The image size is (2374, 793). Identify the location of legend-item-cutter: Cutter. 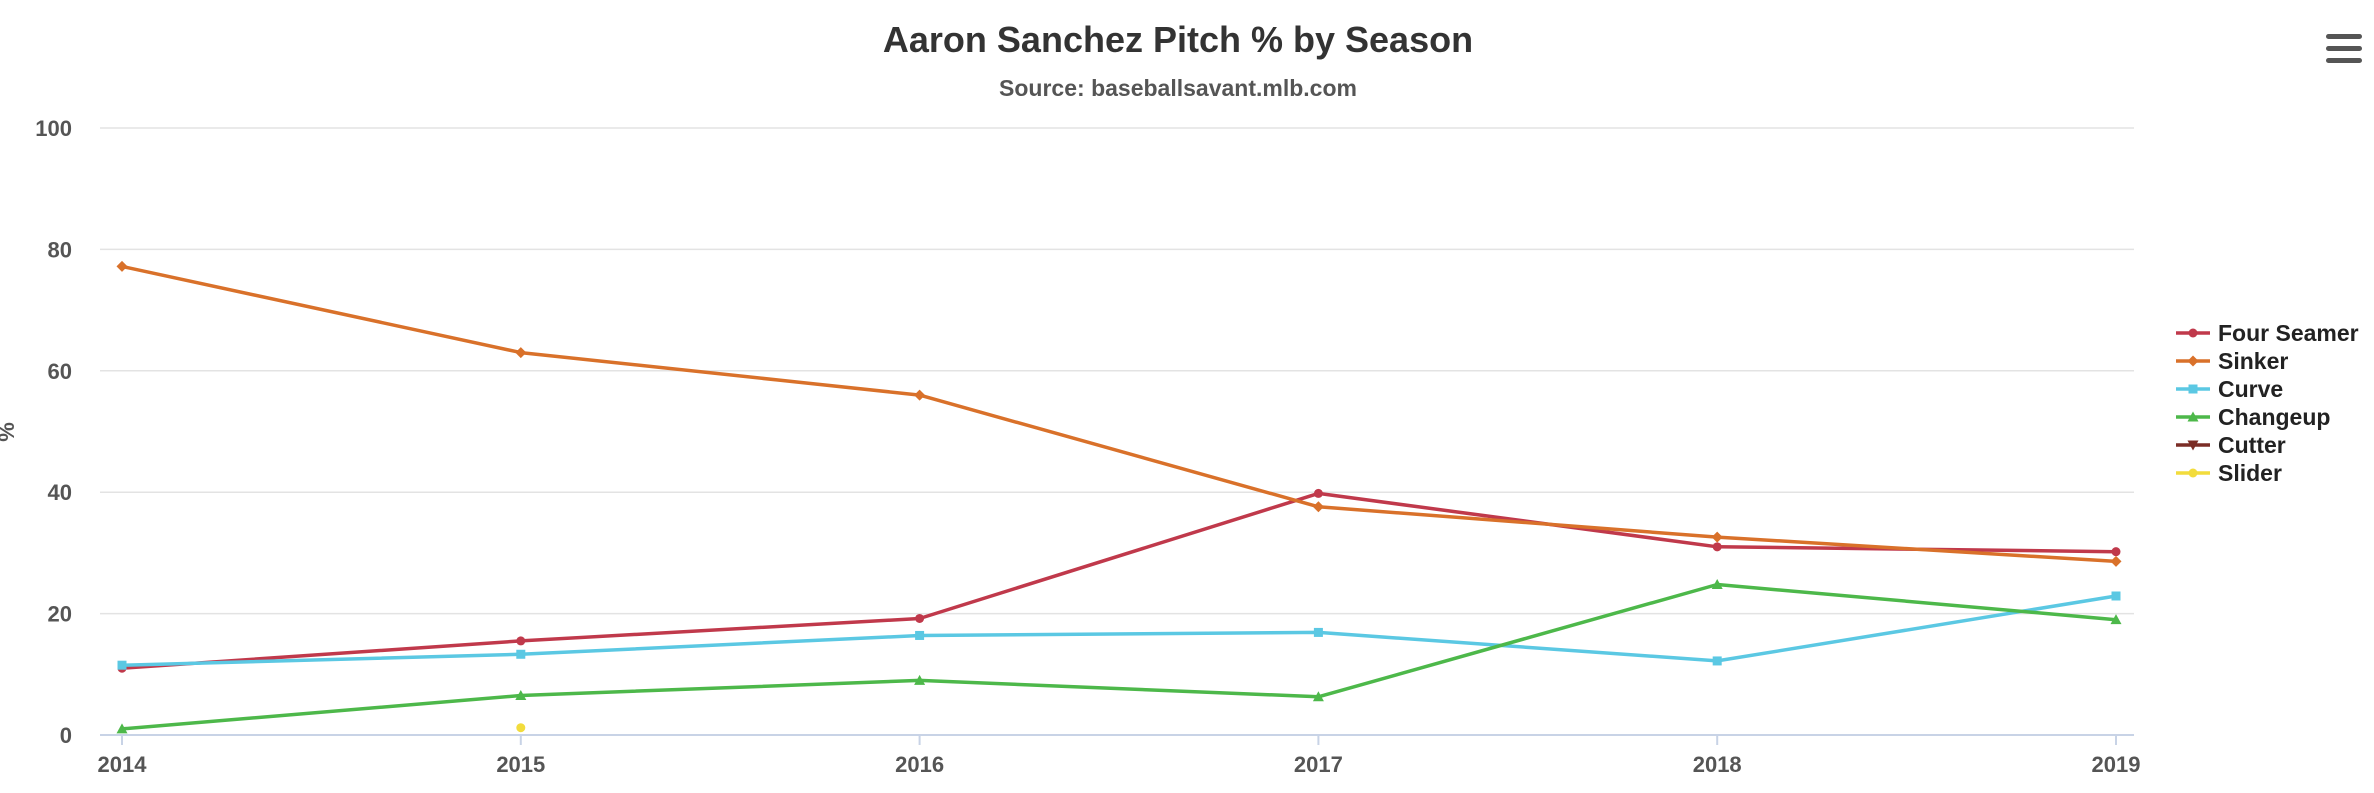
(2231, 445).